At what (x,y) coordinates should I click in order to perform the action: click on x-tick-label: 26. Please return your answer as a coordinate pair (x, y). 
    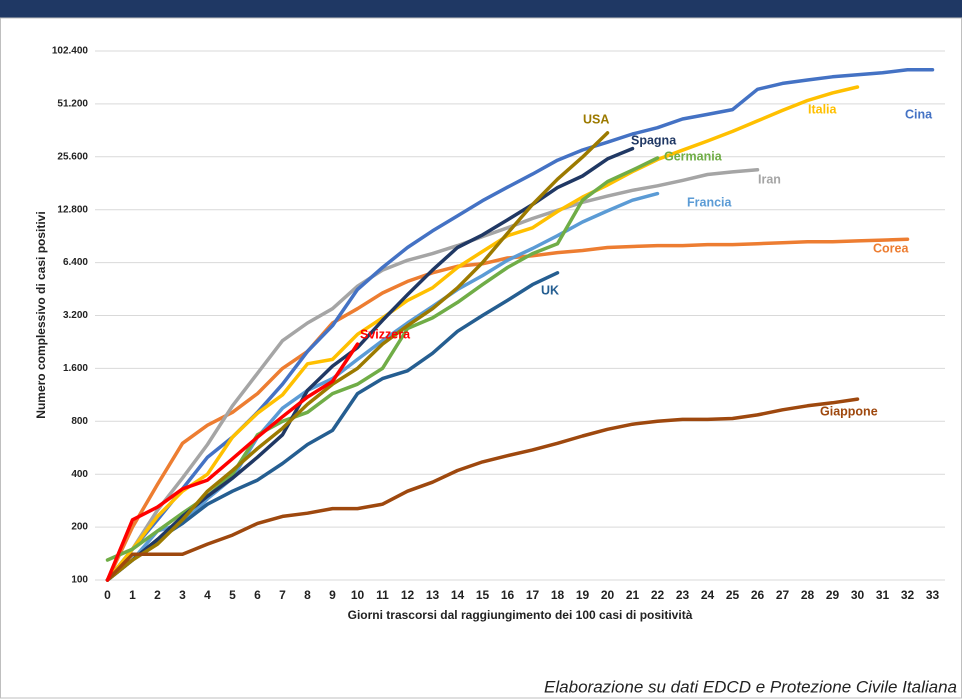
    Looking at the image, I should click on (758, 595).